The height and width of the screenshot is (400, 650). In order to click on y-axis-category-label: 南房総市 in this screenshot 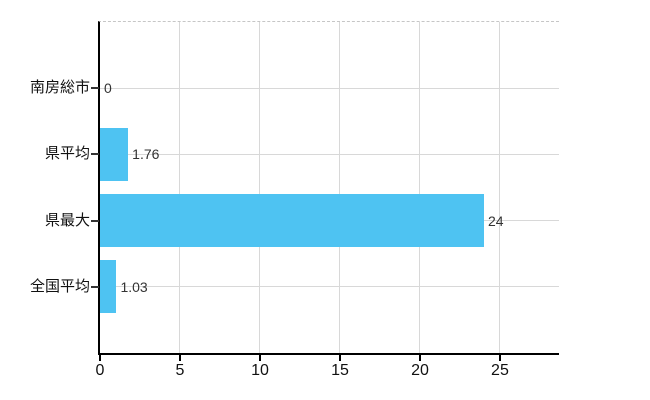, I will do `click(59, 88)`.